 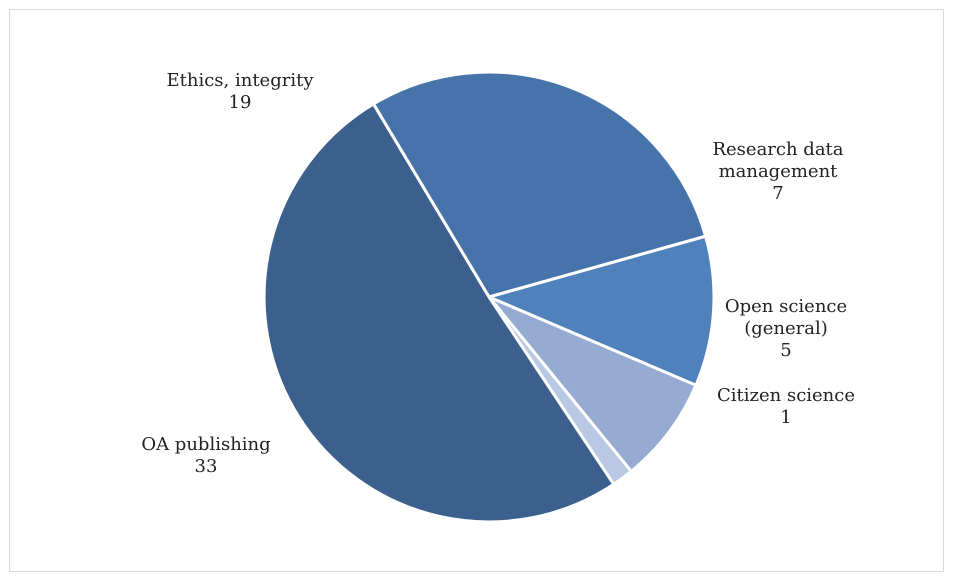 I want to click on slice-label-3: Citizen science 1, so click(x=786, y=406).